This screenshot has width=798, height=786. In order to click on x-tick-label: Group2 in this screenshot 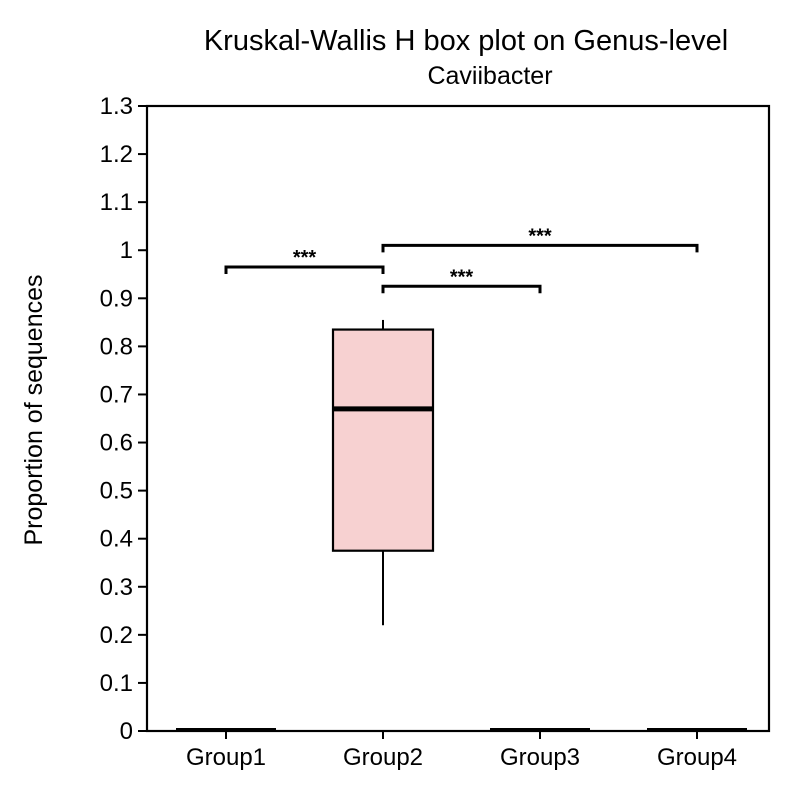, I will do `click(383, 757)`.